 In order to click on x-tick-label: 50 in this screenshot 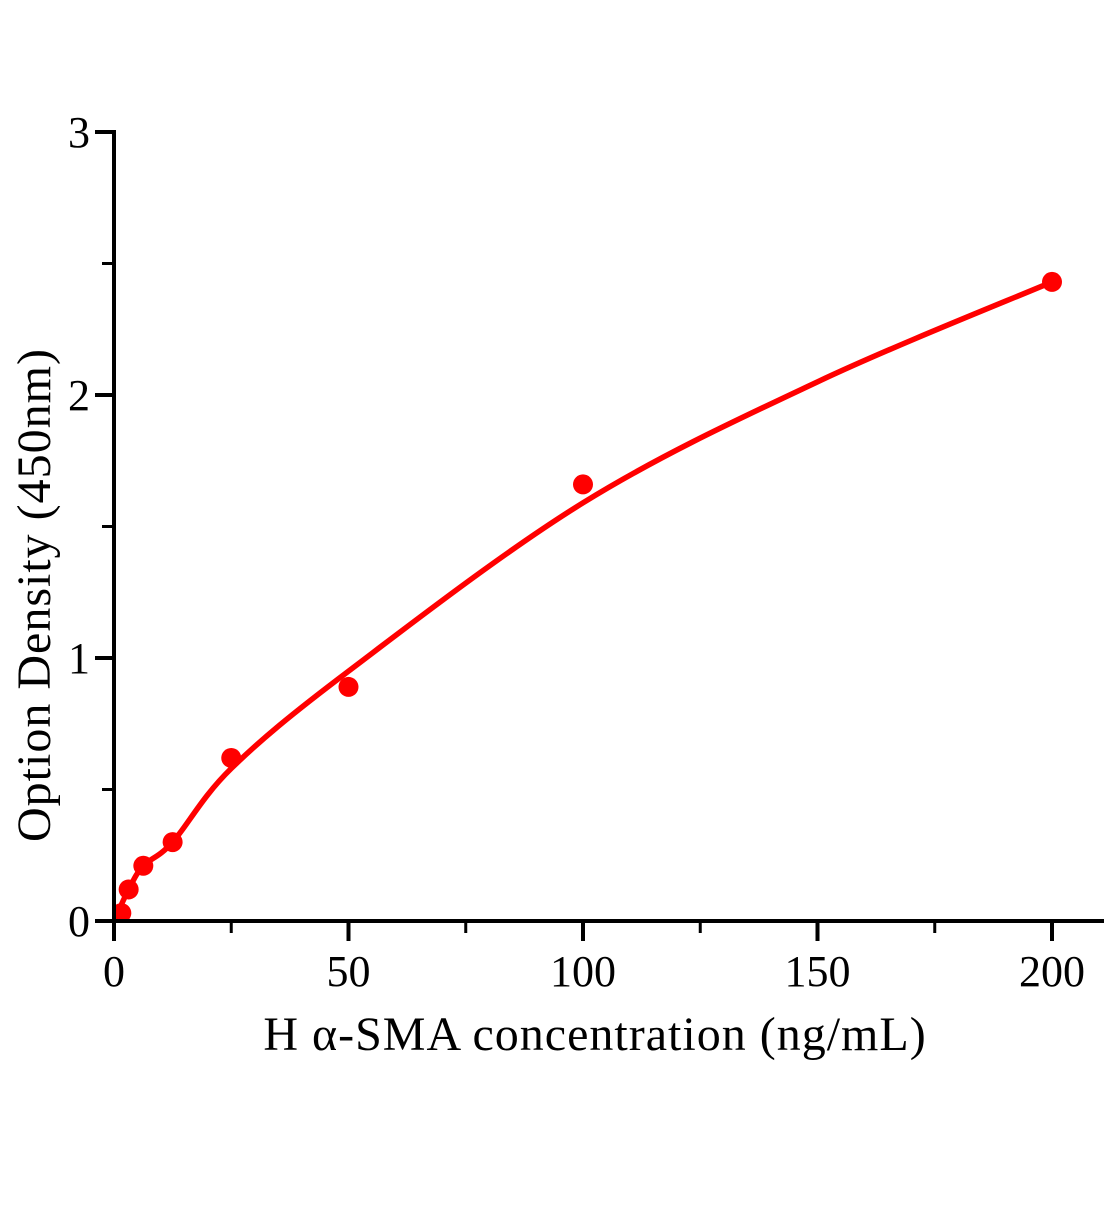, I will do `click(349, 971)`.